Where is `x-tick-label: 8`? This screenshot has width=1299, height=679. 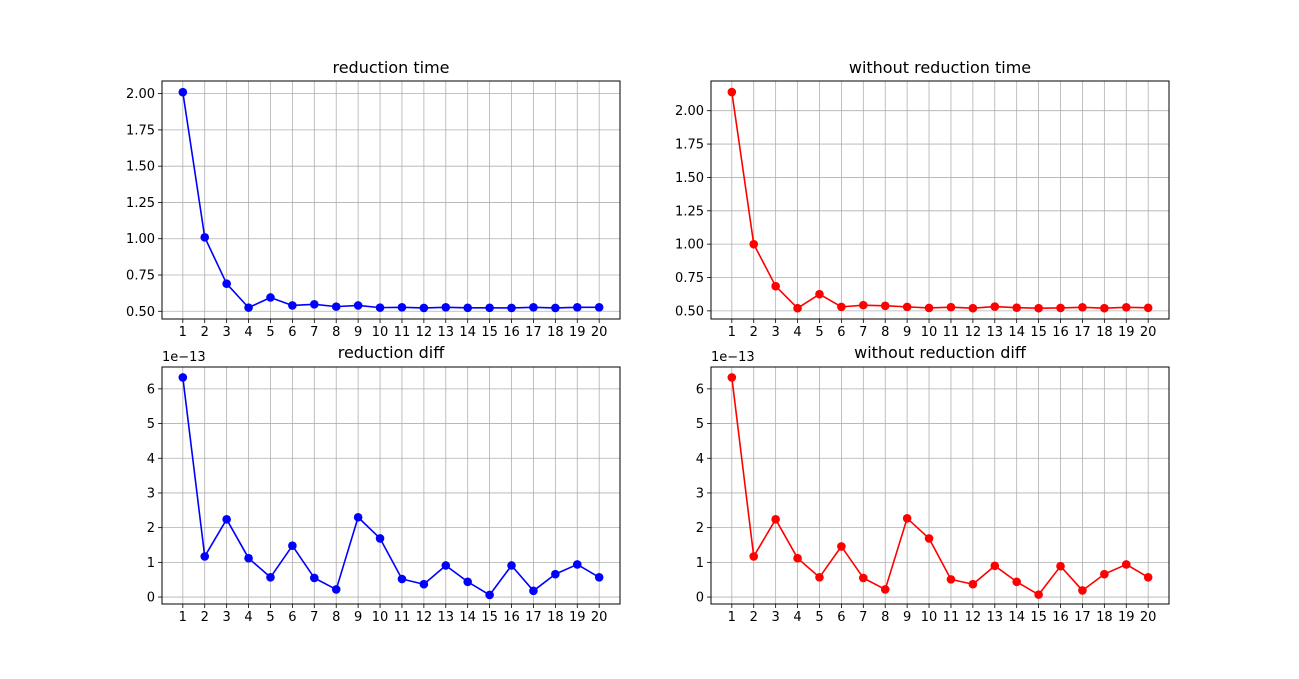
x-tick-label: 8 is located at coordinates (336, 332).